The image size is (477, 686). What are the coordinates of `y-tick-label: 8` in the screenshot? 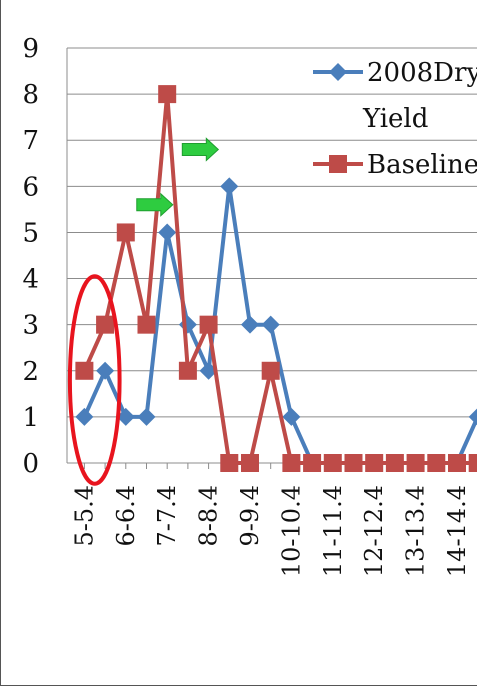 It's located at (30, 95).